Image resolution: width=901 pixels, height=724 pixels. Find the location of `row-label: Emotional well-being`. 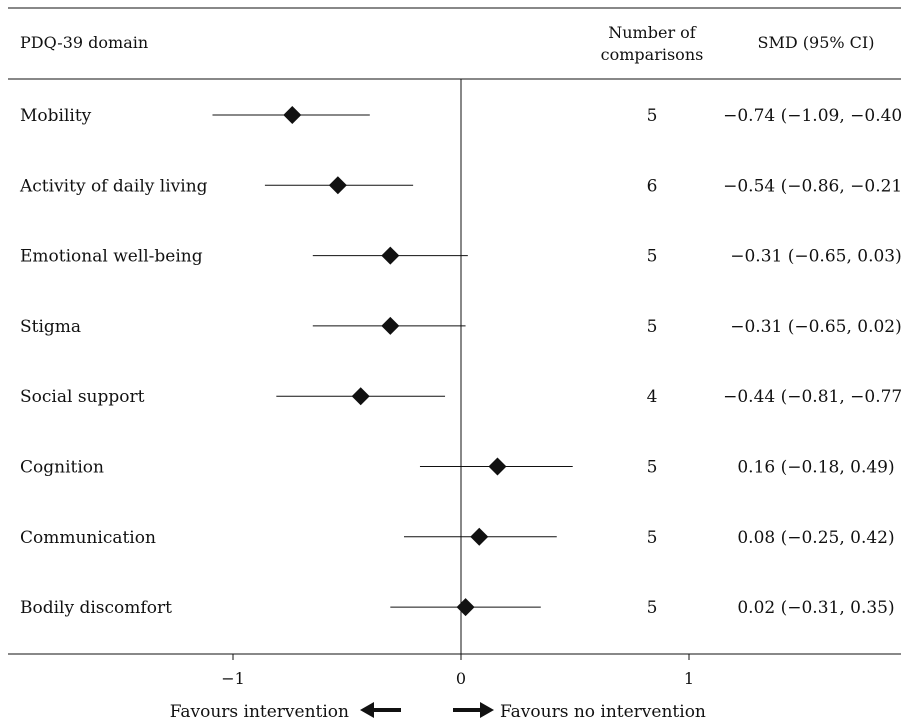

row-label: Emotional well-being is located at coordinates (111, 257).